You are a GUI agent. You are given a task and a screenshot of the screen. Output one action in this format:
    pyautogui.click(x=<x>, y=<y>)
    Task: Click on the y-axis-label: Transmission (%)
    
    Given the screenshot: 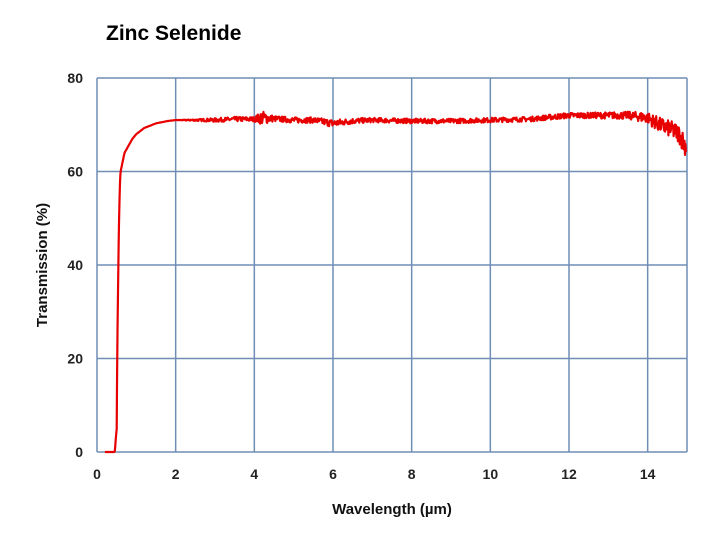 What is the action you would take?
    pyautogui.click(x=42, y=265)
    